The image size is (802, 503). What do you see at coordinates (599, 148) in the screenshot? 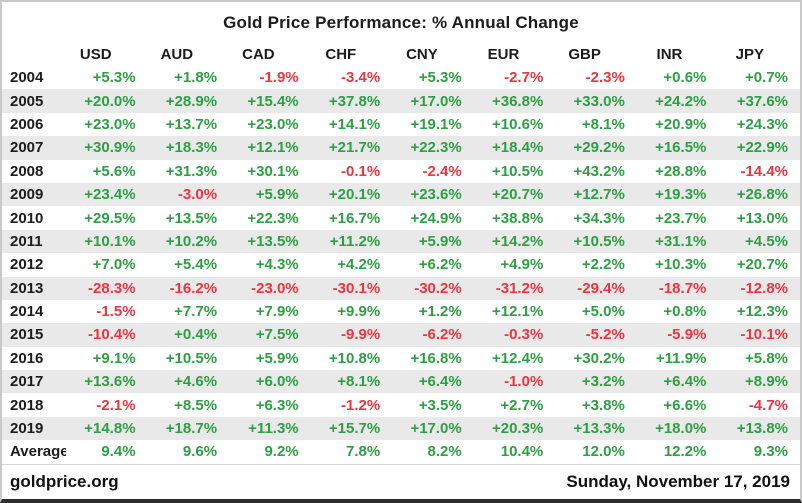
I see `value-cell: +29.2%` at bounding box center [599, 148].